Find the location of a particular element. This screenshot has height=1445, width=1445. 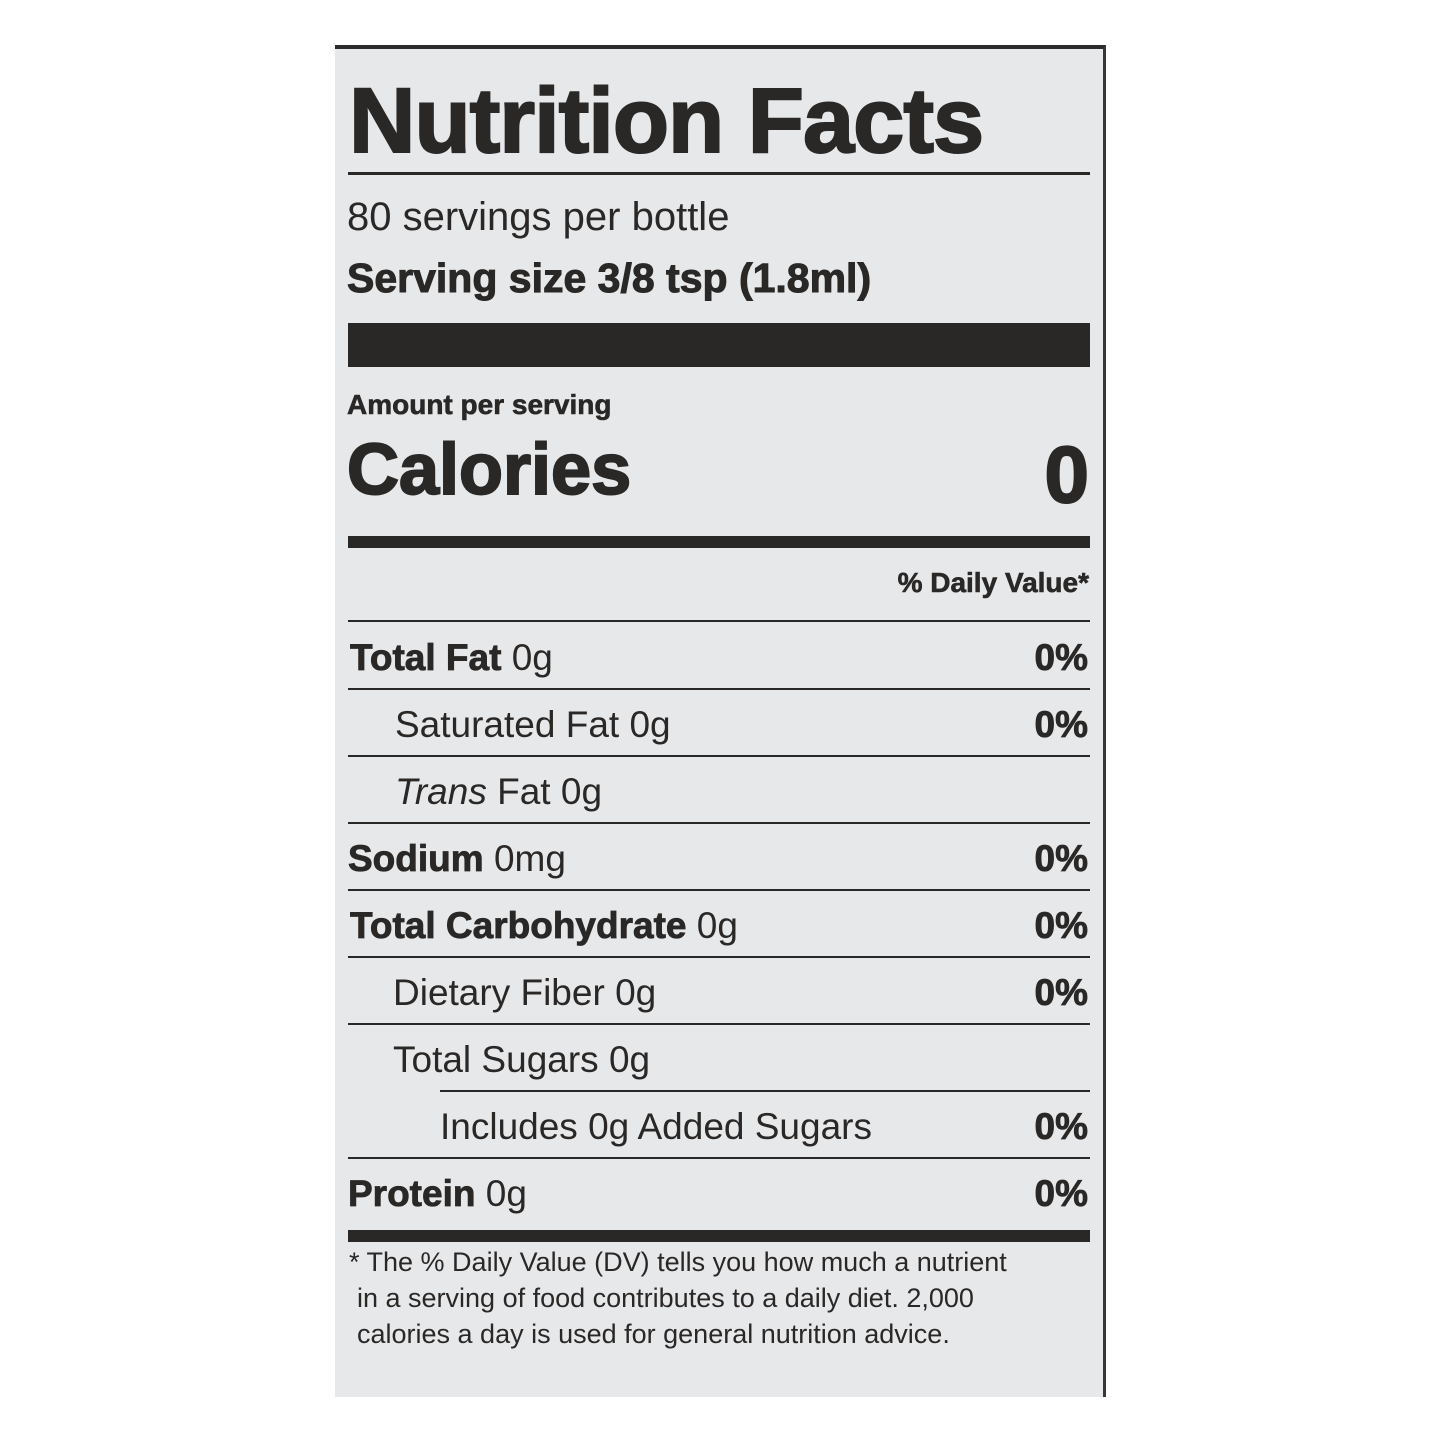

thick-divider is located at coordinates (719, 345).